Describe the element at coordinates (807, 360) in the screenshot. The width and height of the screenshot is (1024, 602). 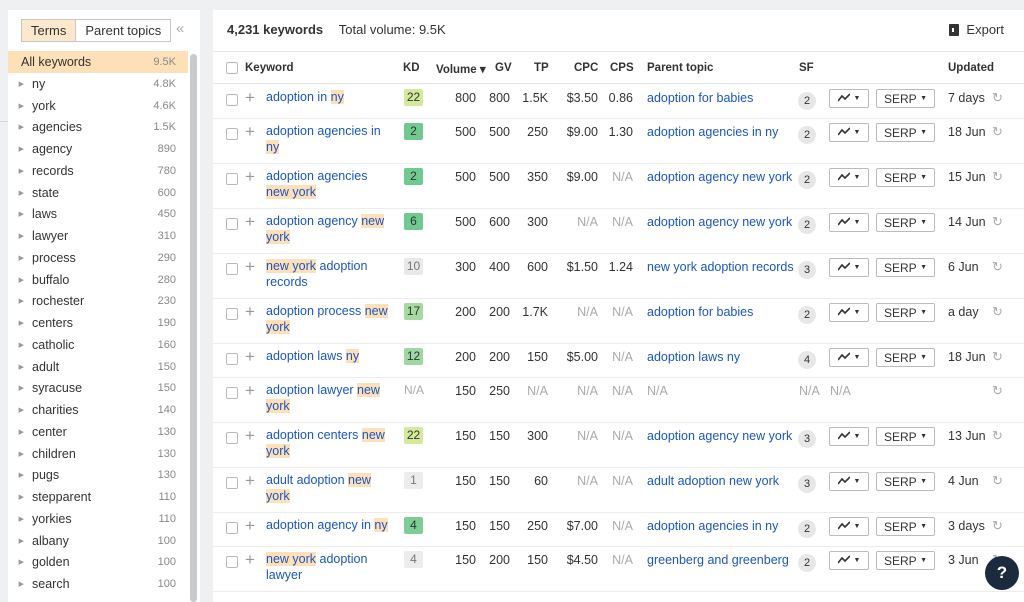
I see `sf-count-badge: 4` at that location.